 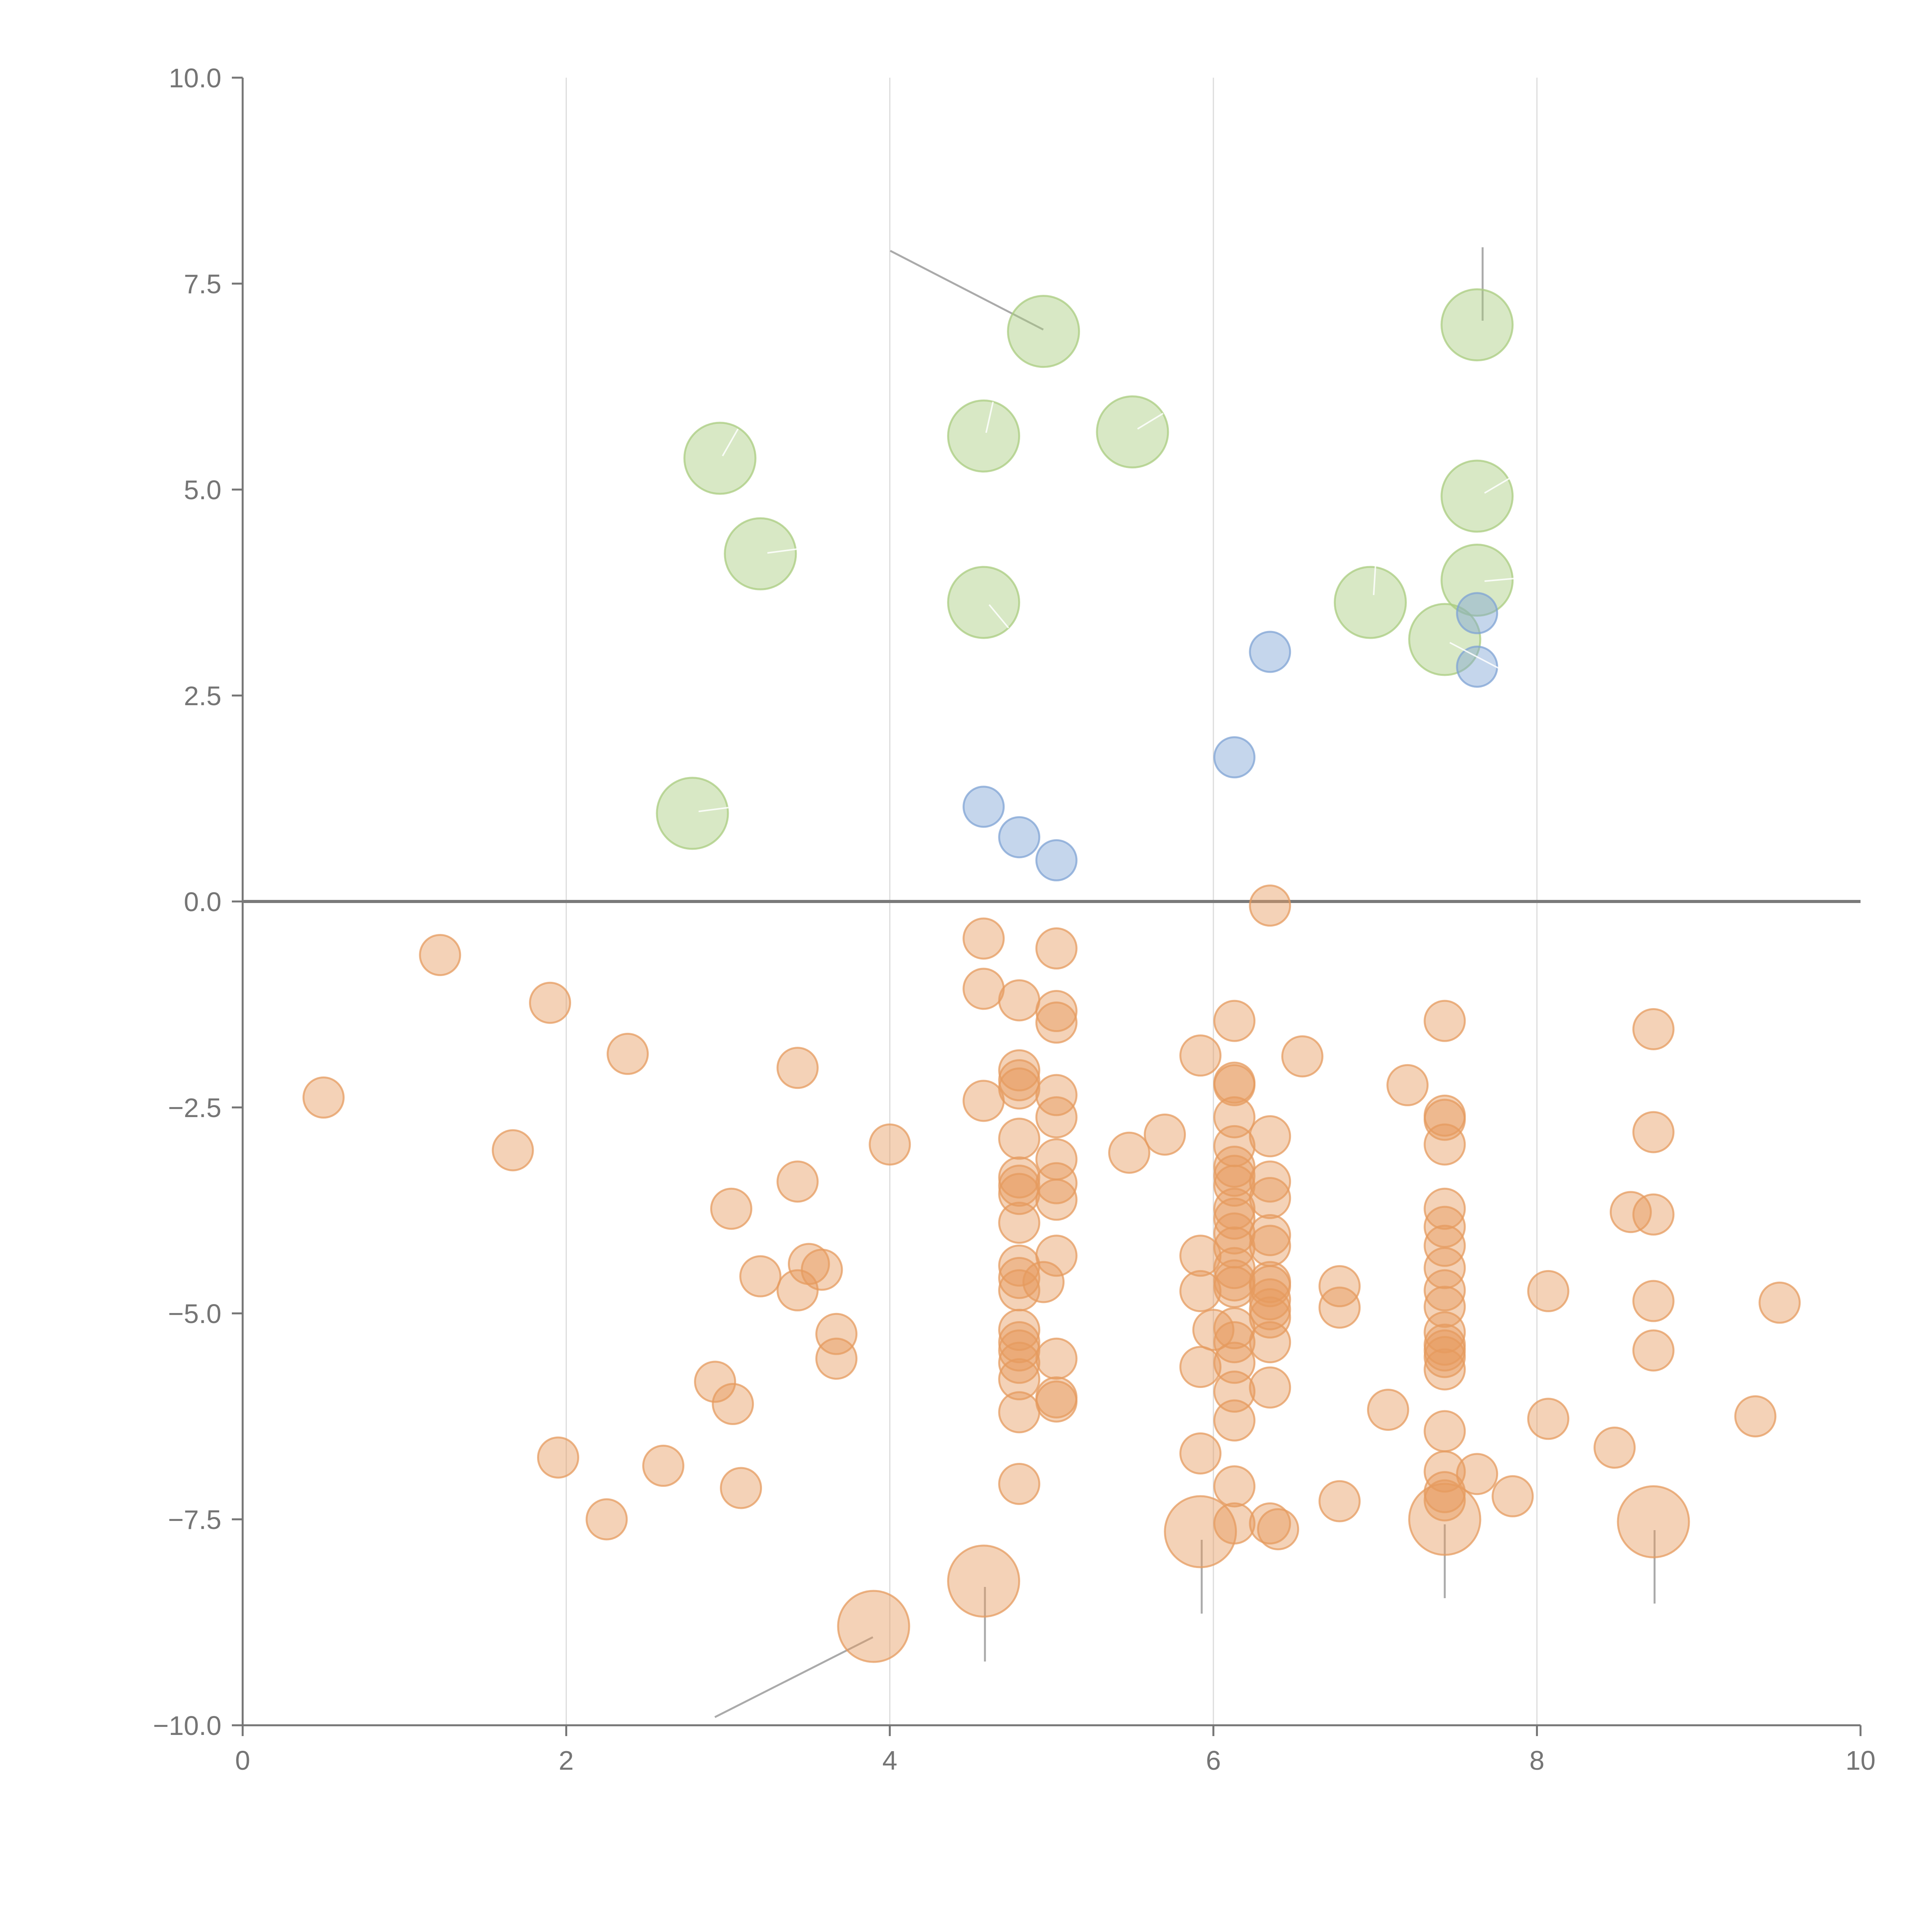 I want to click on y-tick-label: −5.0, so click(x=194, y=1314).